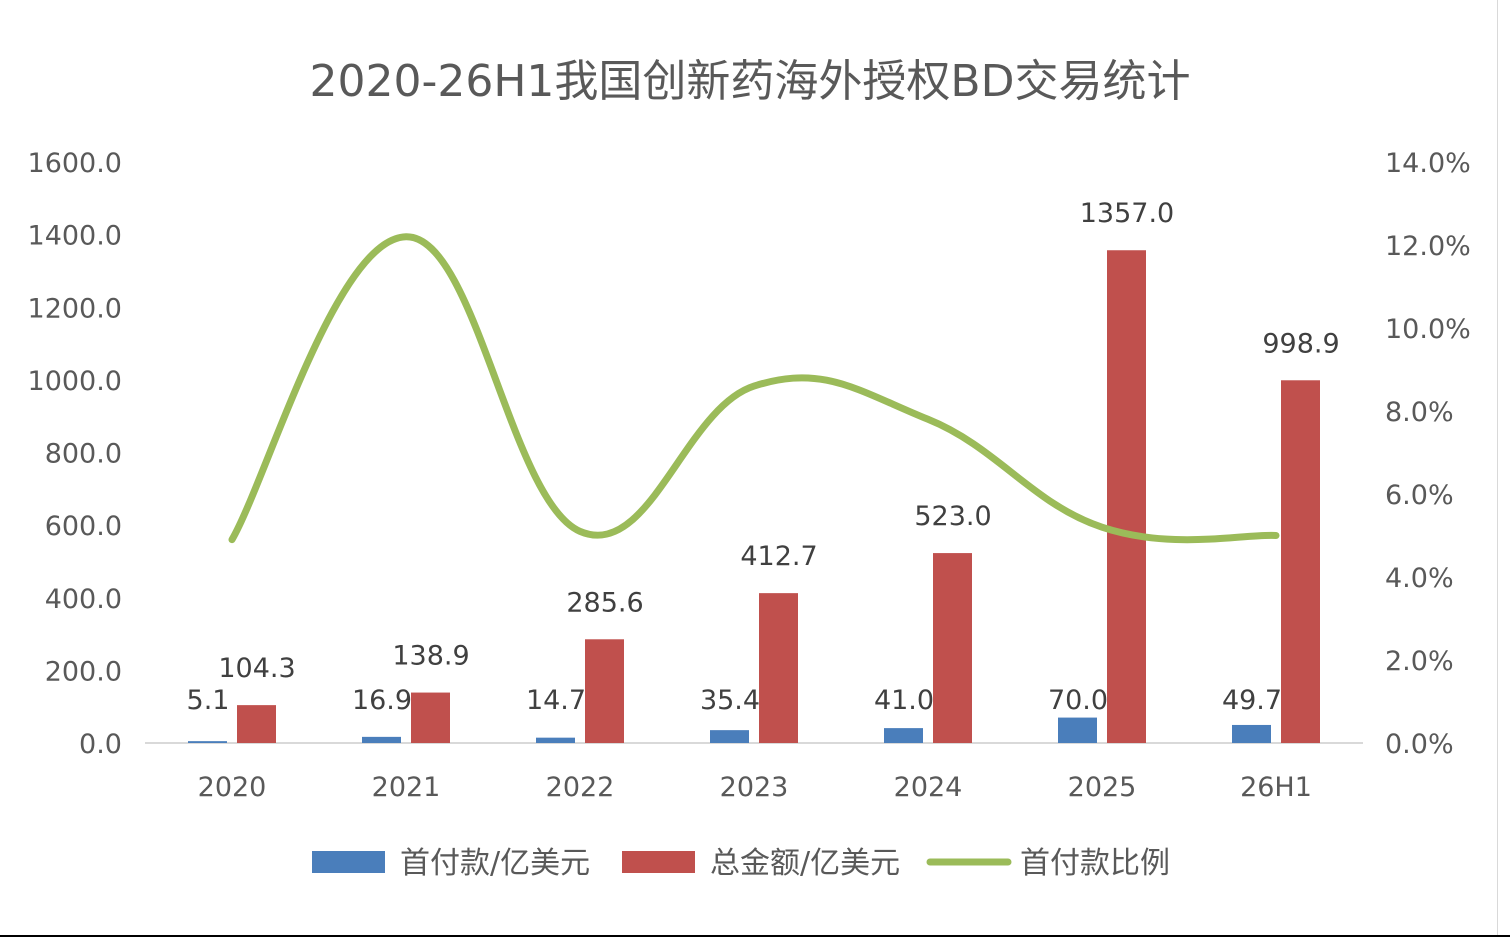 This screenshot has height=942, width=1510. I want to click on legend-label: 总金额/亿美元, so click(805, 863).